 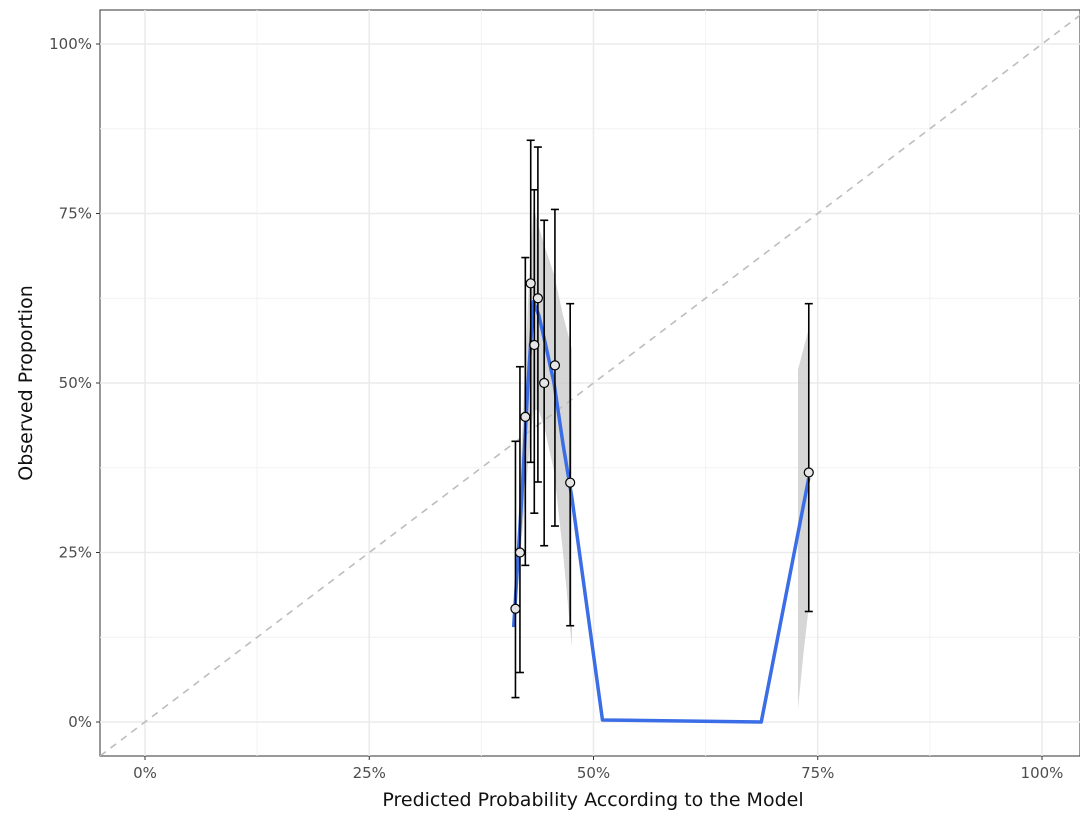 What do you see at coordinates (75, 553) in the screenshot?
I see `y-tick-label: 25%` at bounding box center [75, 553].